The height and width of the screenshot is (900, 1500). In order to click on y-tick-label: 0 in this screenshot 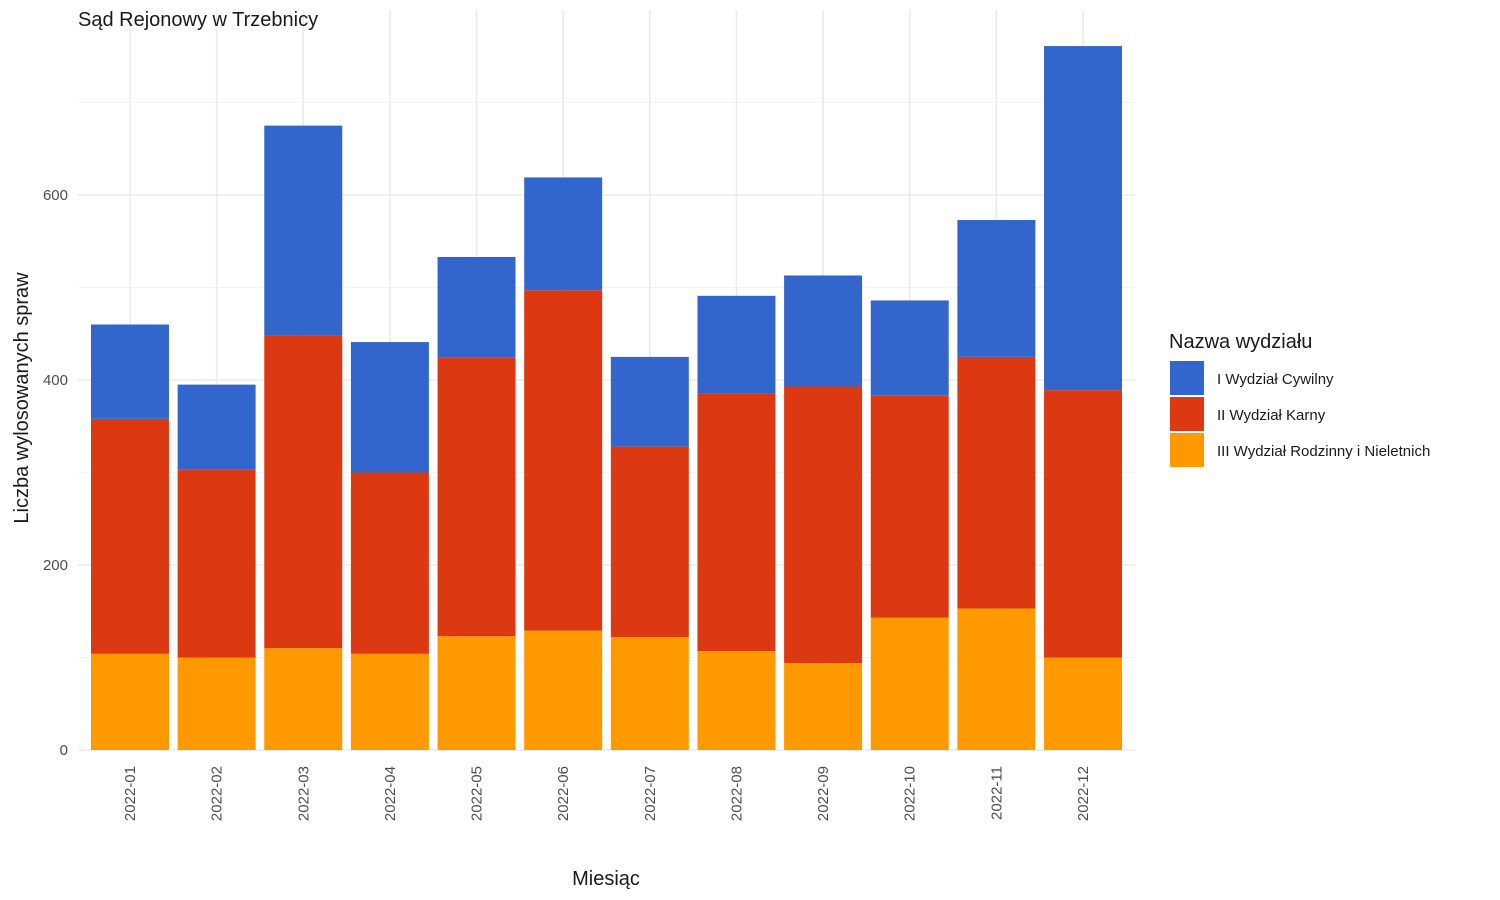, I will do `click(64, 750)`.